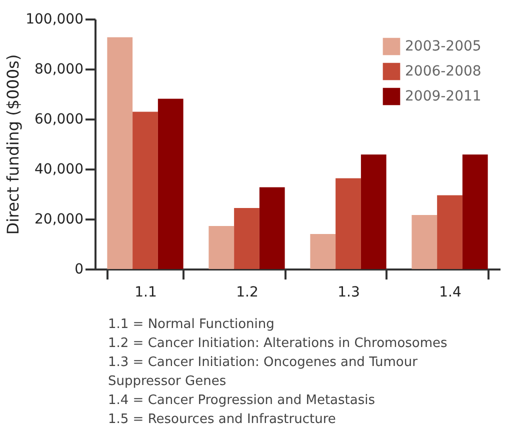 The height and width of the screenshot is (435, 517). What do you see at coordinates (242, 401) in the screenshot?
I see `text: 1.4 = Cancer Progression and Metastasis` at bounding box center [242, 401].